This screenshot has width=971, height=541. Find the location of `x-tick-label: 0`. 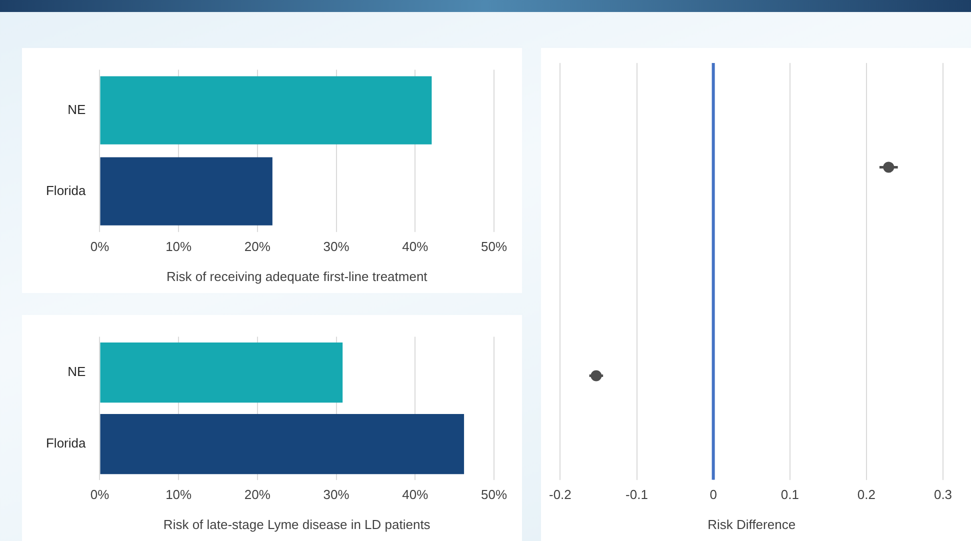

x-tick-label: 0 is located at coordinates (713, 494).